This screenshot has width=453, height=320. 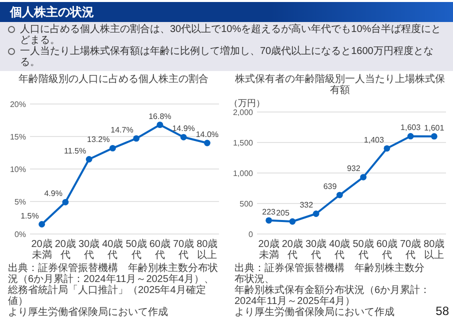 I want to click on data-label: 932, so click(x=353, y=169).